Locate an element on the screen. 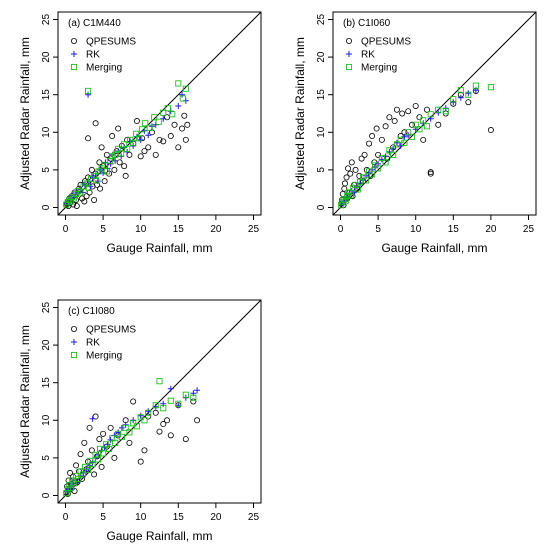 This screenshot has width=549, height=555. legend-label: RK is located at coordinates (93, 343).